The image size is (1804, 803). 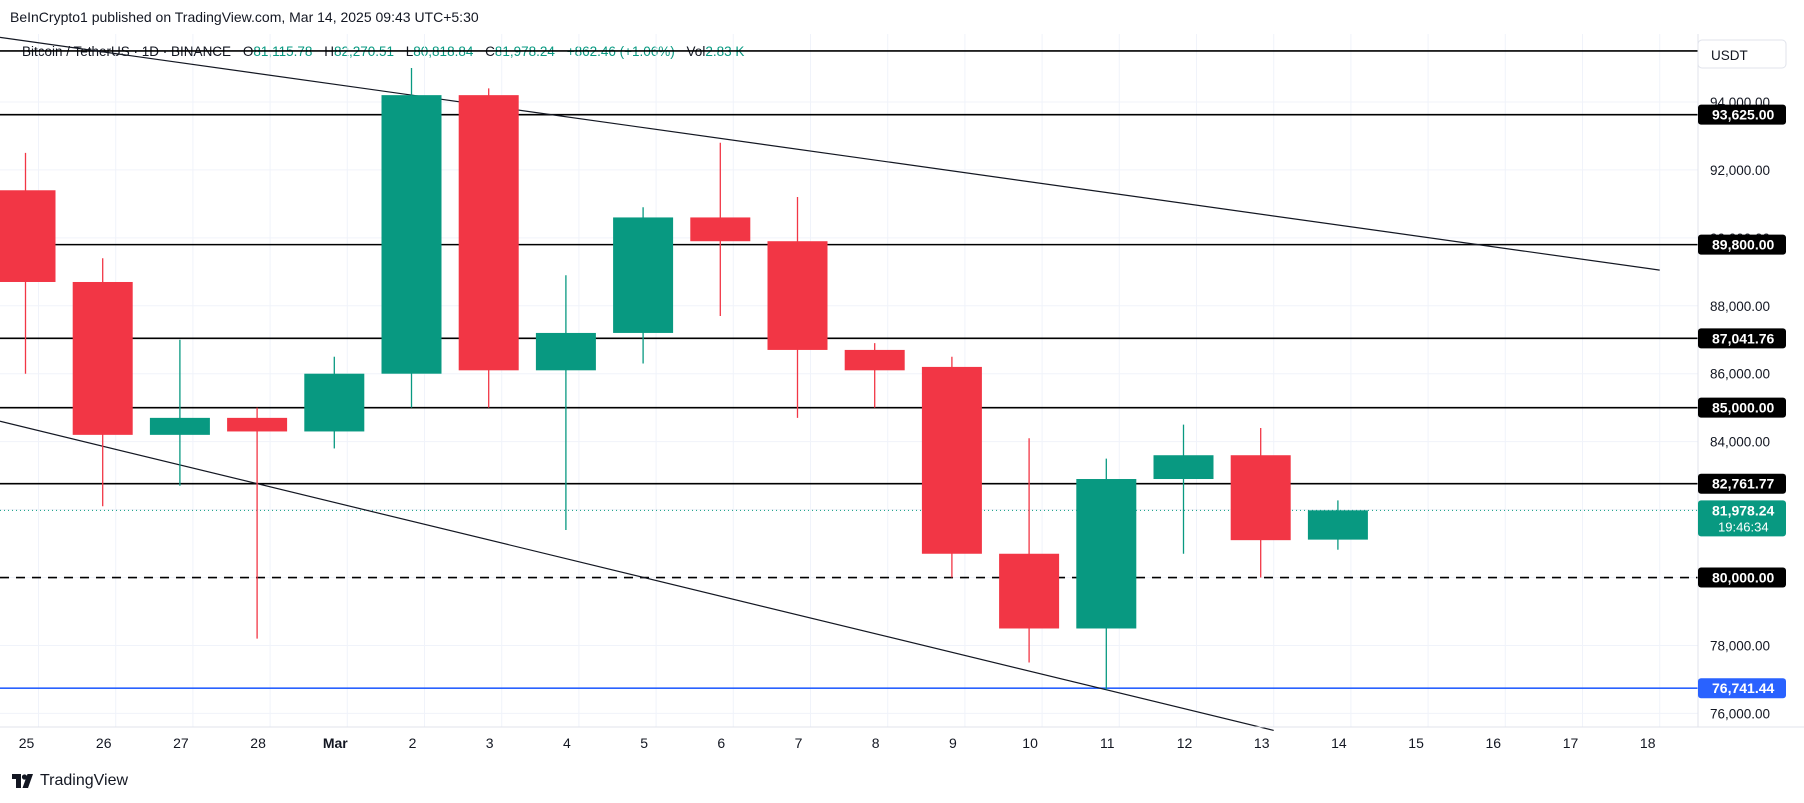 I want to click on level-price-label: 85,000.00, so click(x=1743, y=408).